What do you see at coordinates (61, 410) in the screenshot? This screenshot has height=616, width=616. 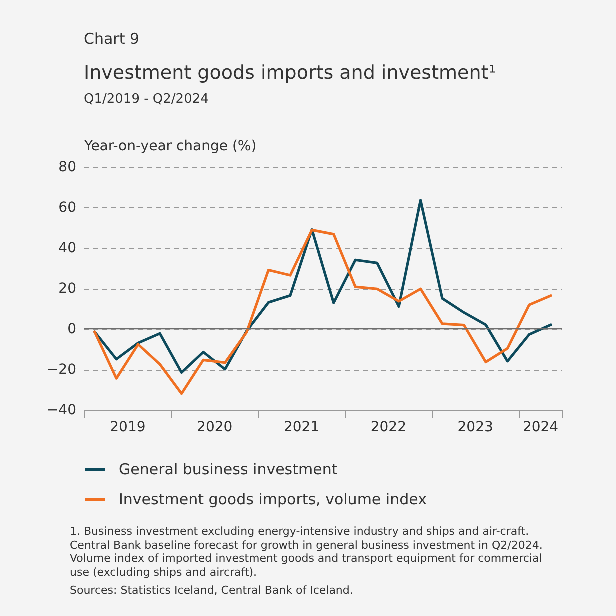 I see `y-tick-label: −40` at bounding box center [61, 410].